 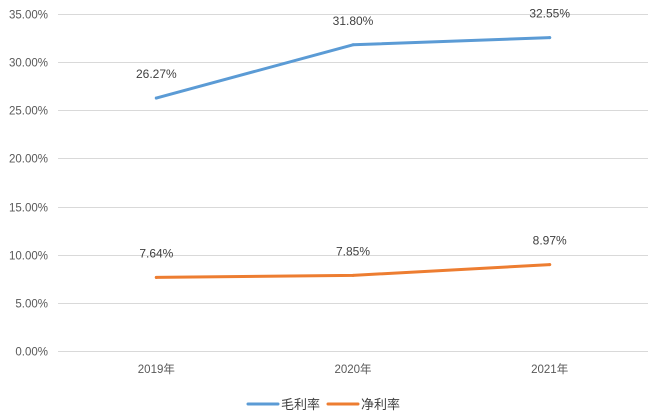 I want to click on x-axis: 2019年 2020年 2021年, so click(x=353, y=369).